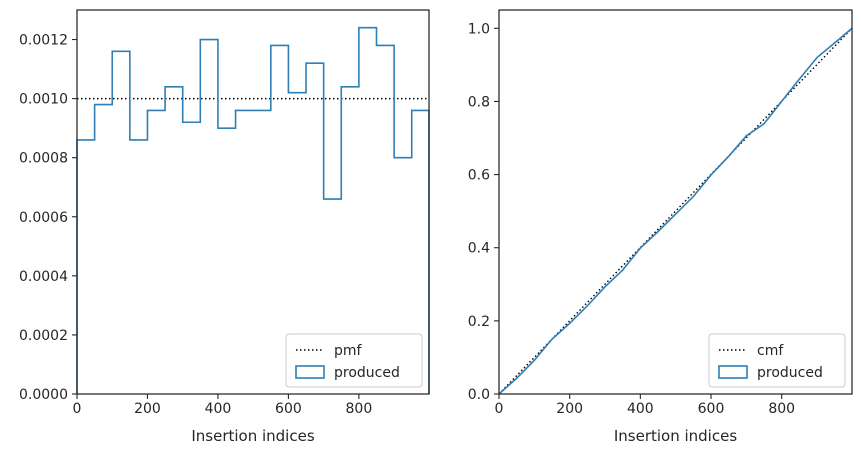 The image size is (861, 453). I want to click on legend-label-pmf: pmf, so click(348, 351).